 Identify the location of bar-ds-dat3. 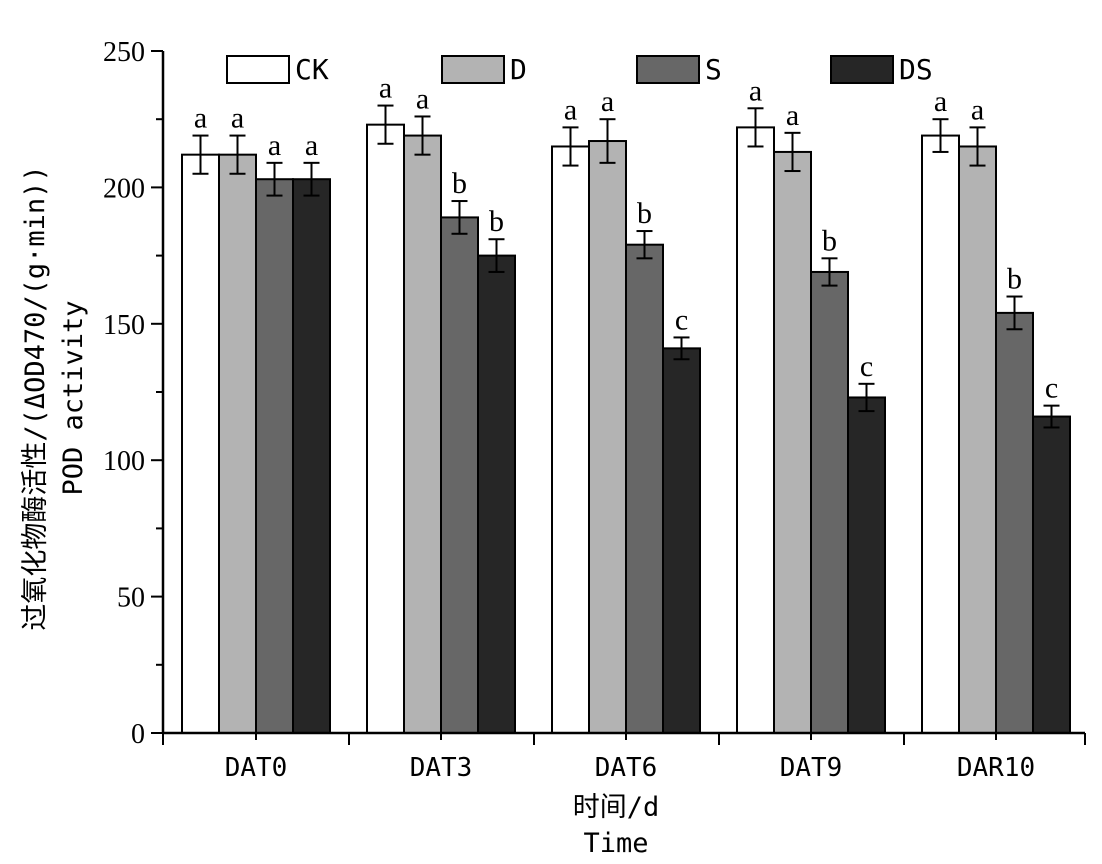
(496, 494).